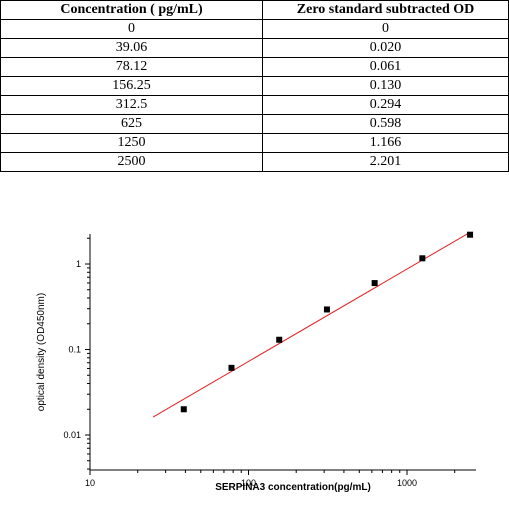  I want to click on table-row: 39.06 0.020, so click(254, 48).